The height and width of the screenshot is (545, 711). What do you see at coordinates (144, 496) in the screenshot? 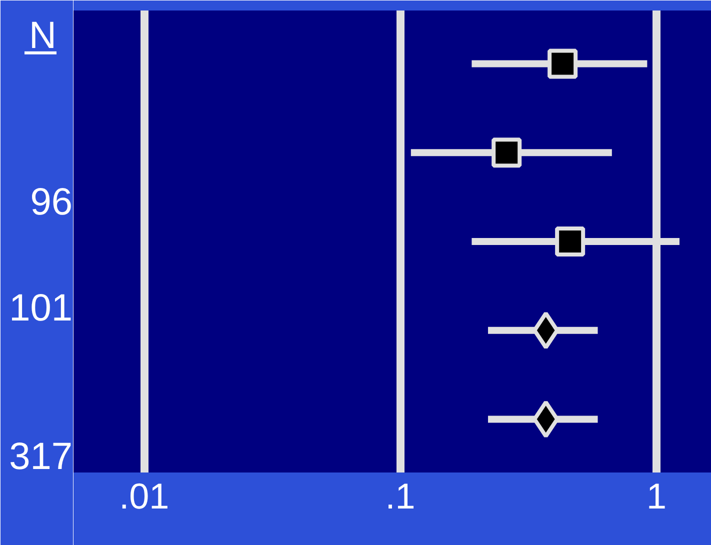
I see `x-tick-label: .01` at bounding box center [144, 496].